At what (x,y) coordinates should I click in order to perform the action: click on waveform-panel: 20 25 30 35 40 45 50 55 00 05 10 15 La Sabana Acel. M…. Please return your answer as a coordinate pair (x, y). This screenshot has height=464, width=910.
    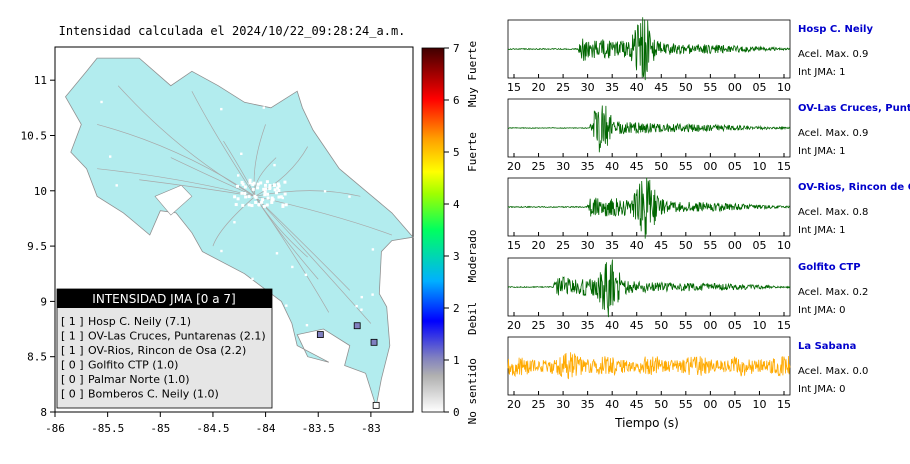
    Looking at the image, I should click on (687, 373).